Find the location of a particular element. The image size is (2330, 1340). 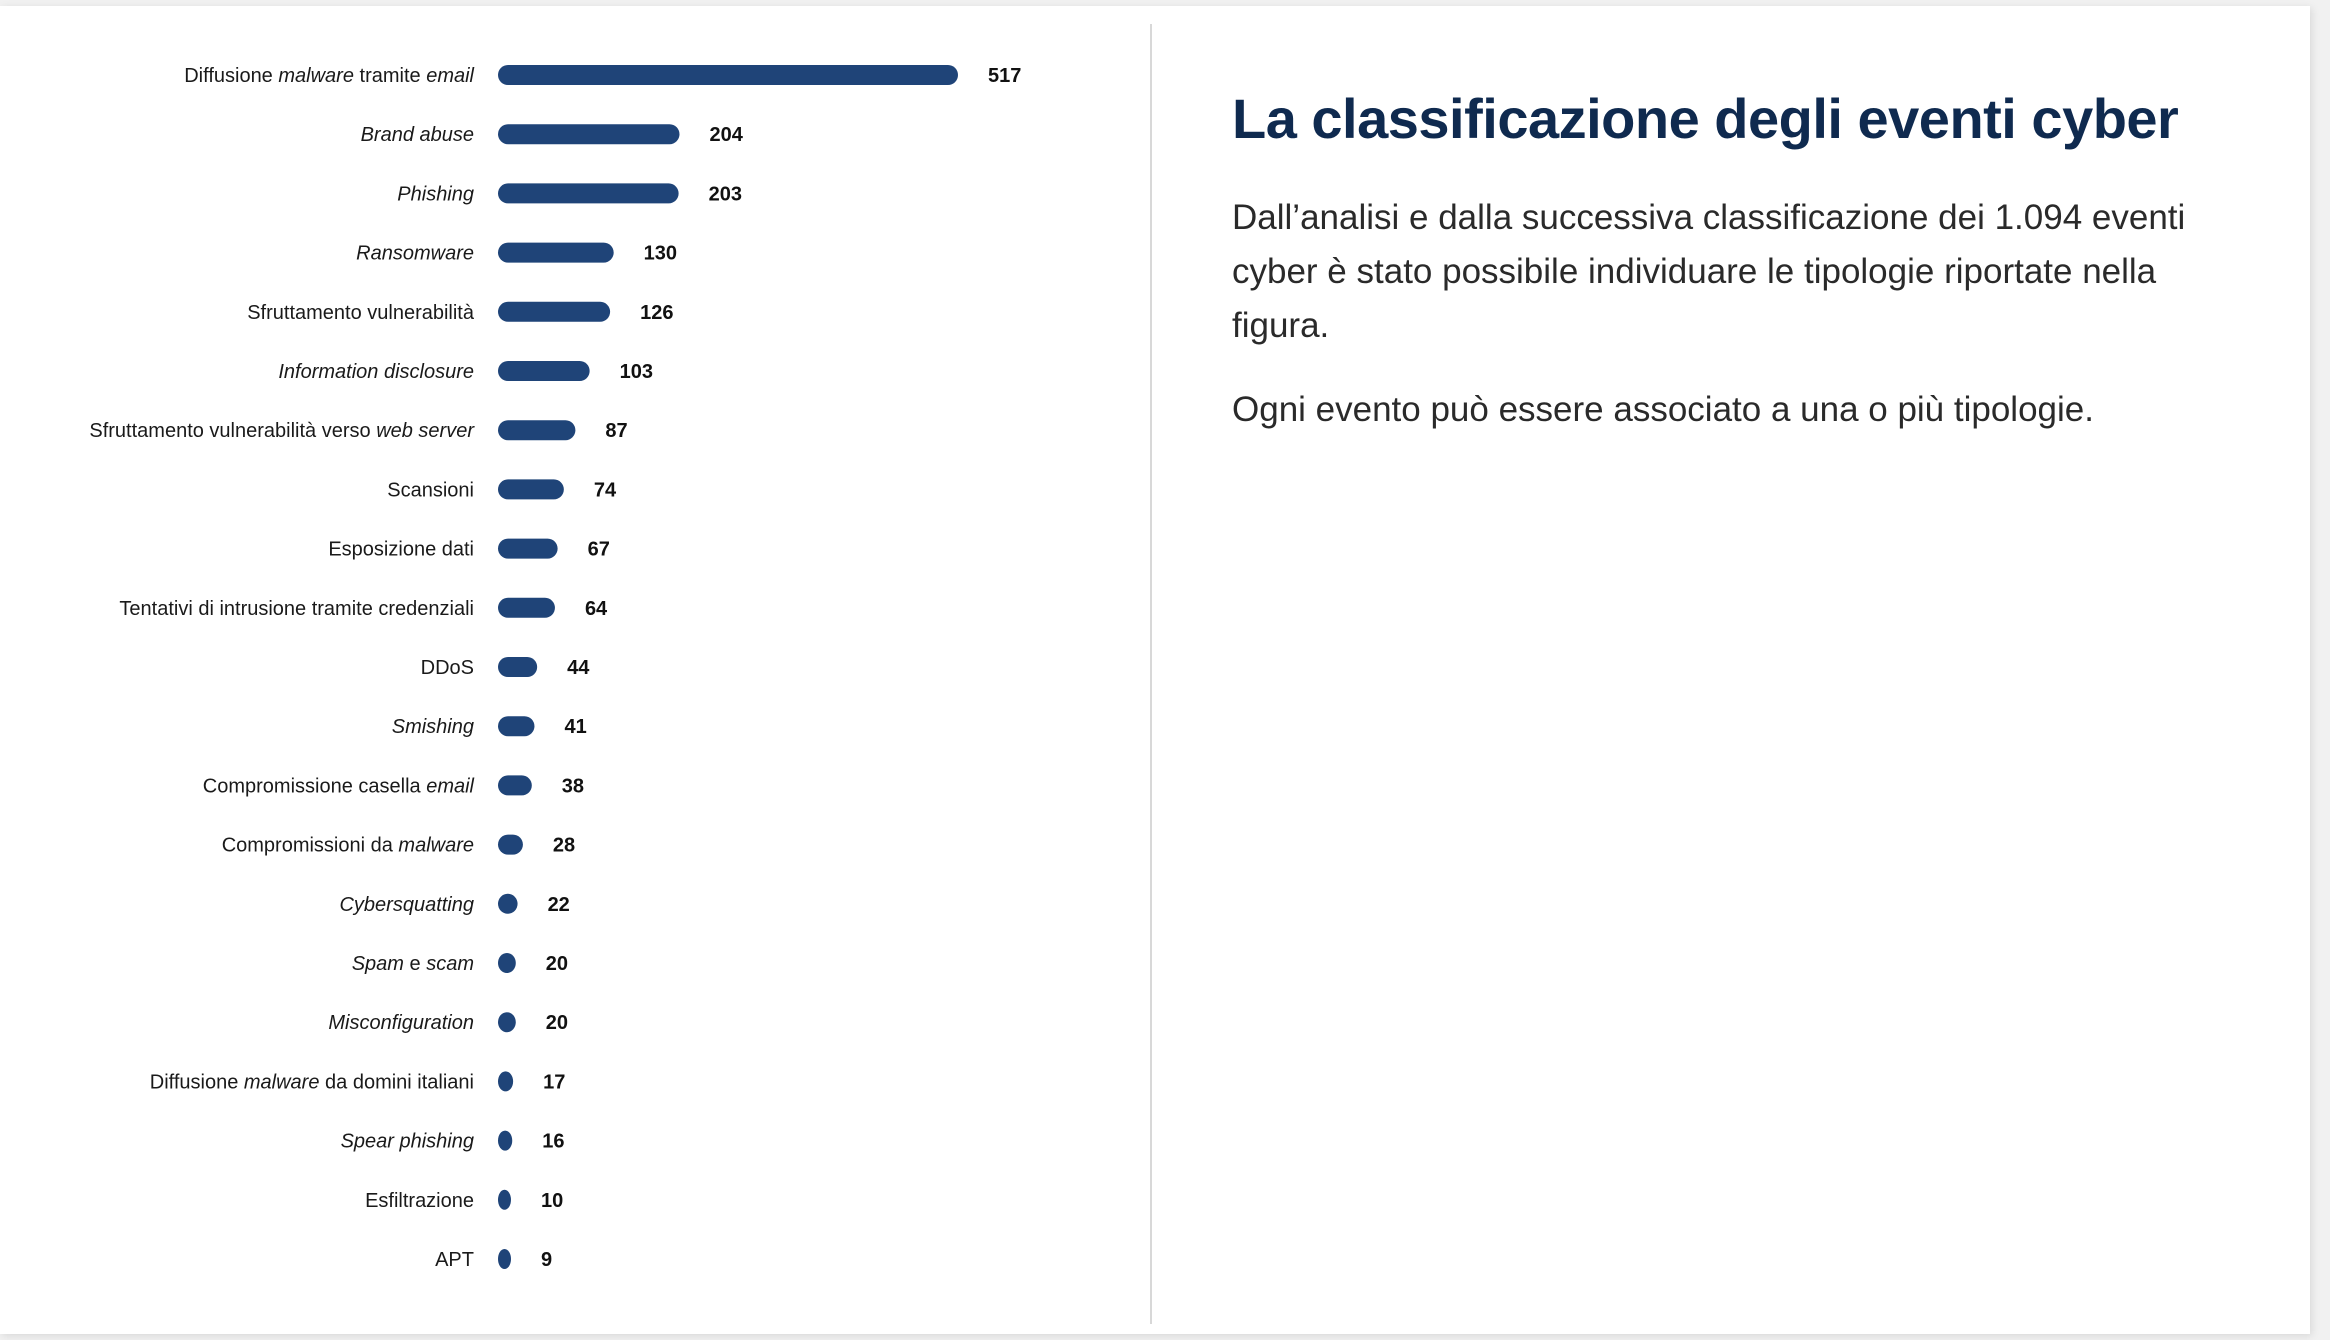

bar-row: Compromissioni da malware 28 is located at coordinates (398, 845).